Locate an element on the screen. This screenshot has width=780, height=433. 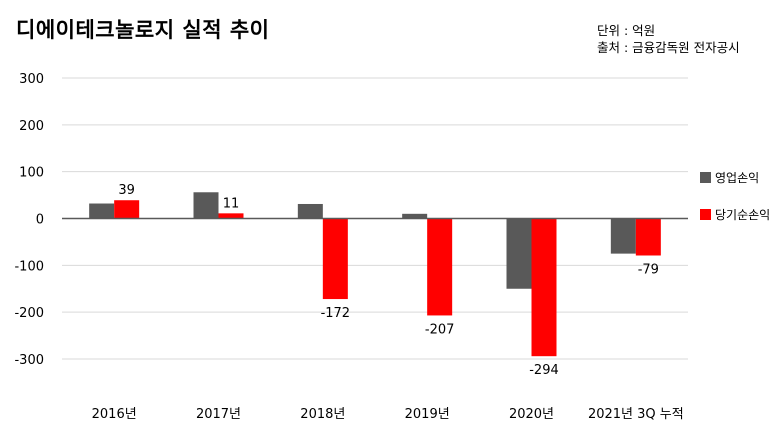
legend-swatch-operating is located at coordinates (705, 177).